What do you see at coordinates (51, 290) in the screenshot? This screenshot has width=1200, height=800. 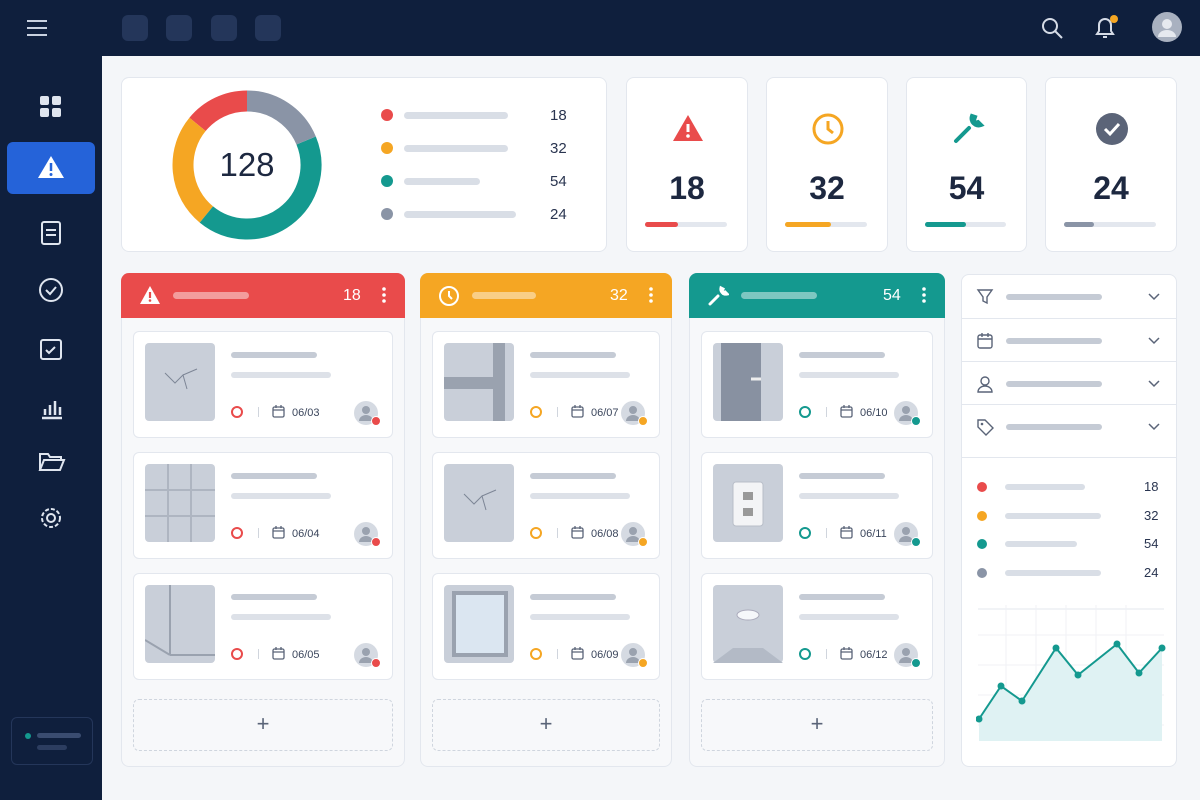 I see `nav-done` at bounding box center [51, 290].